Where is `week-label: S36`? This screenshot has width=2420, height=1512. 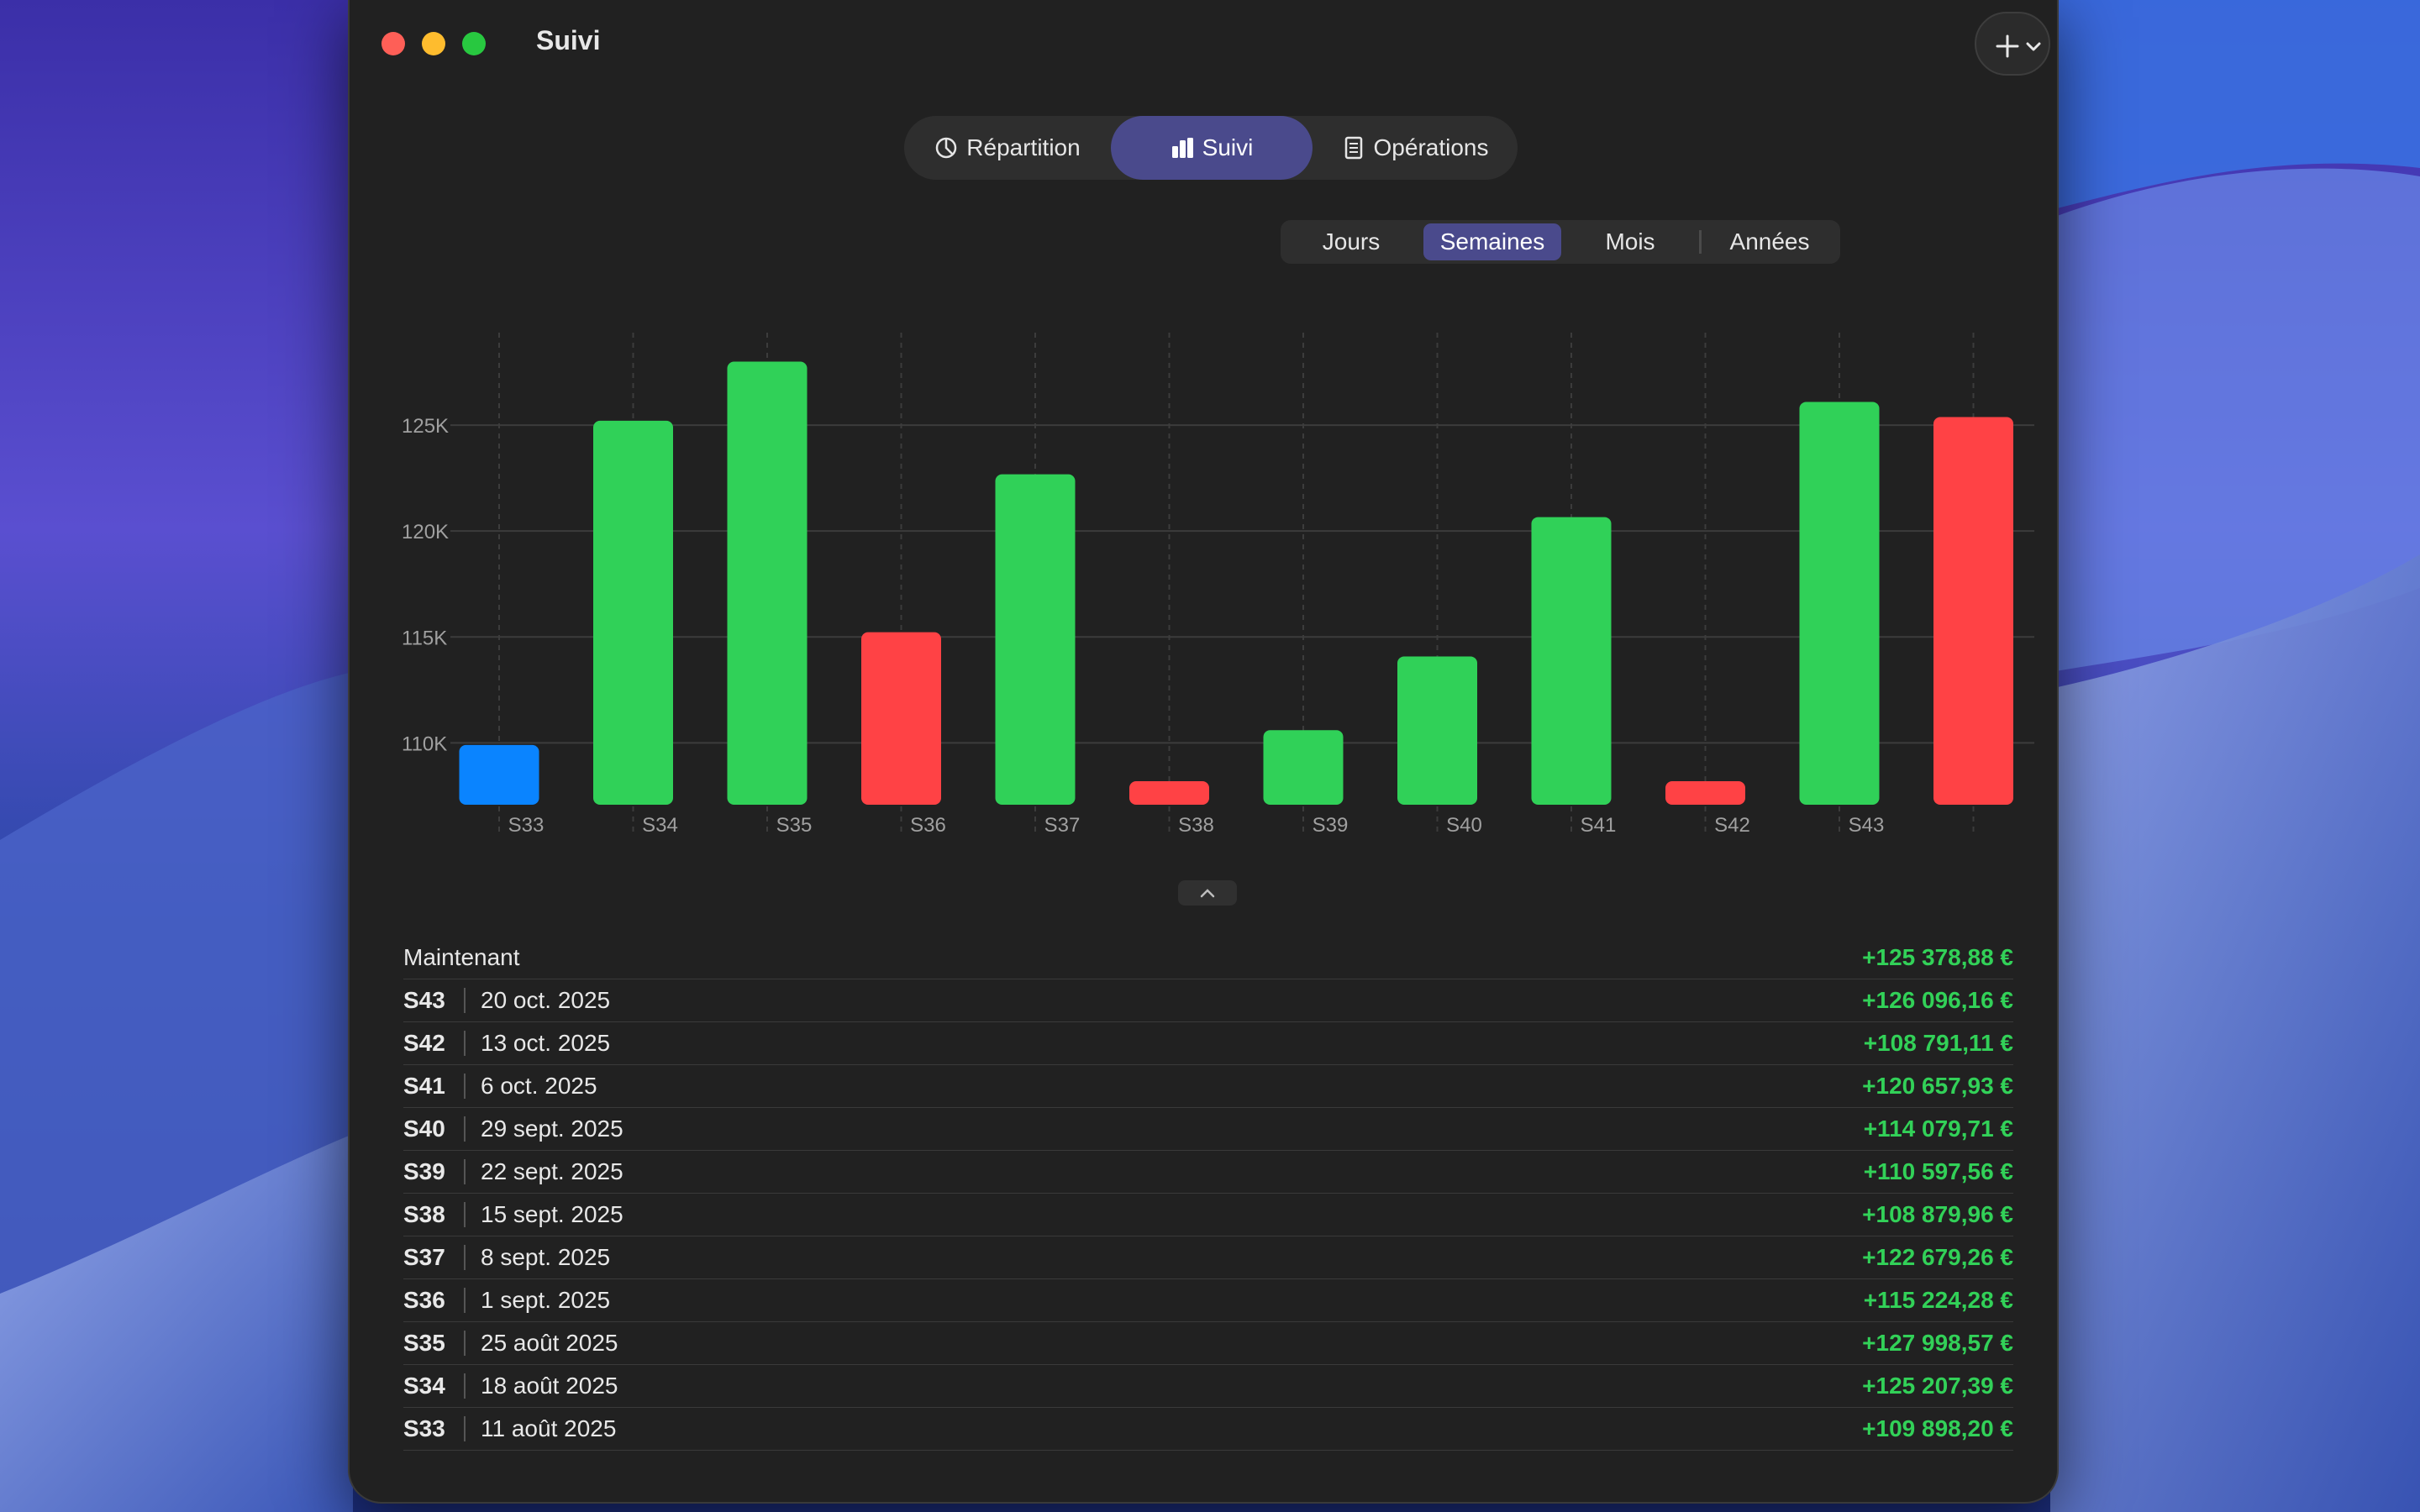
week-label: S36 is located at coordinates (424, 1300).